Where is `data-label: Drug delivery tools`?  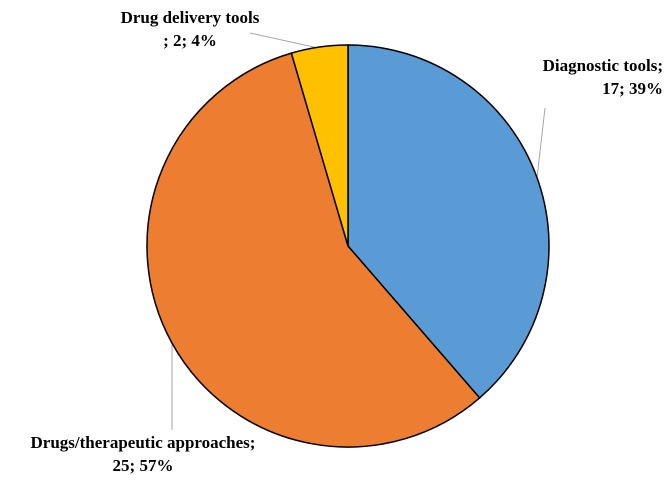
data-label: Drug delivery tools is located at coordinates (190, 17).